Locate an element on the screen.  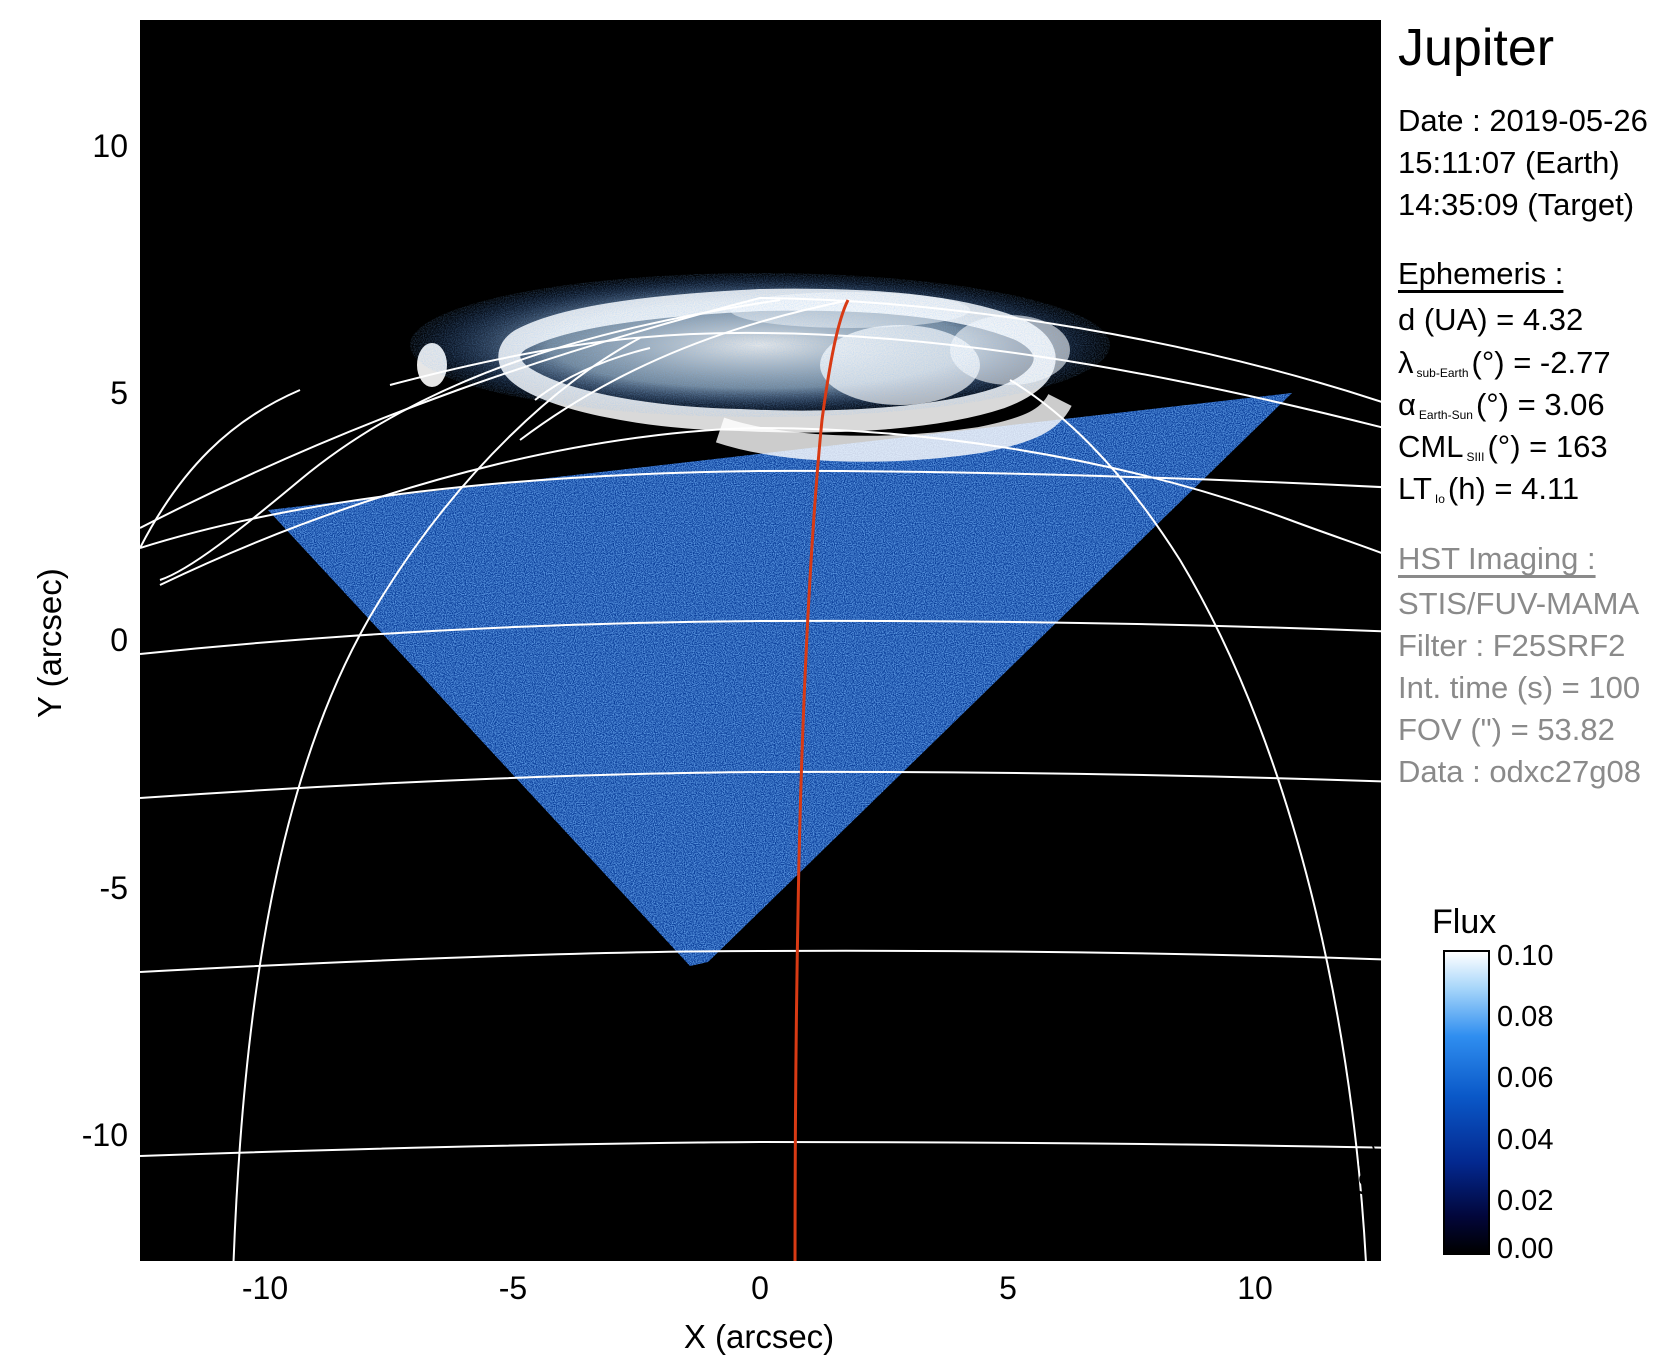
dataset-id: Data : odxc27g08 is located at coordinates (1520, 771).